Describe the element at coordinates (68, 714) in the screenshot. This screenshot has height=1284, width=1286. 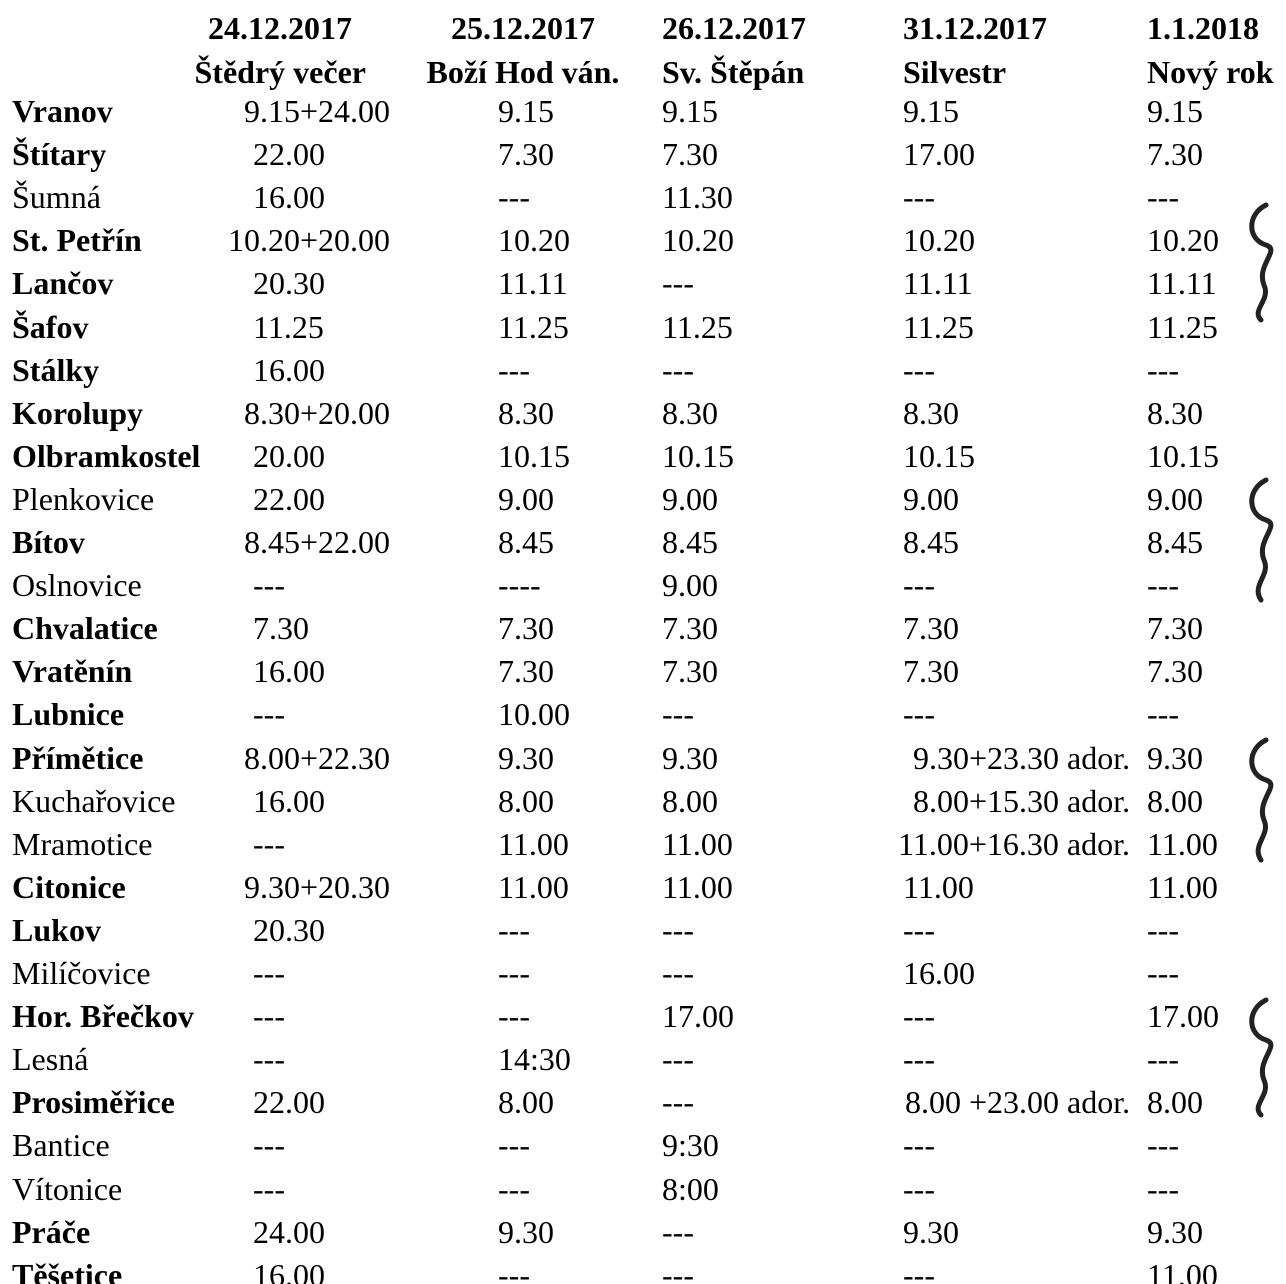
I see `place-name: Lubnice` at that location.